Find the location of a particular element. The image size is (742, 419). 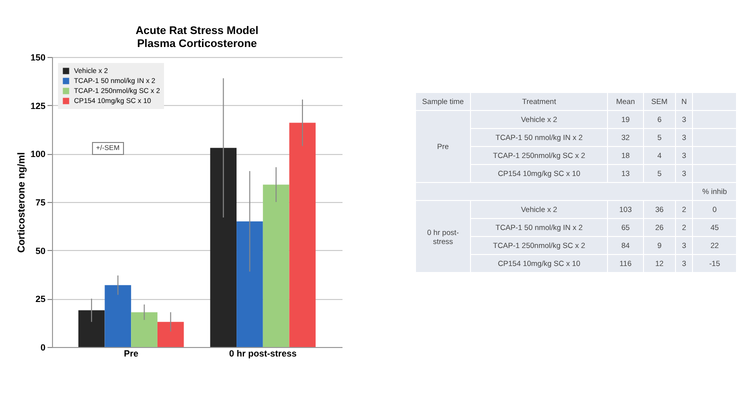

y-tick-label: 25 is located at coordinates (40, 299).